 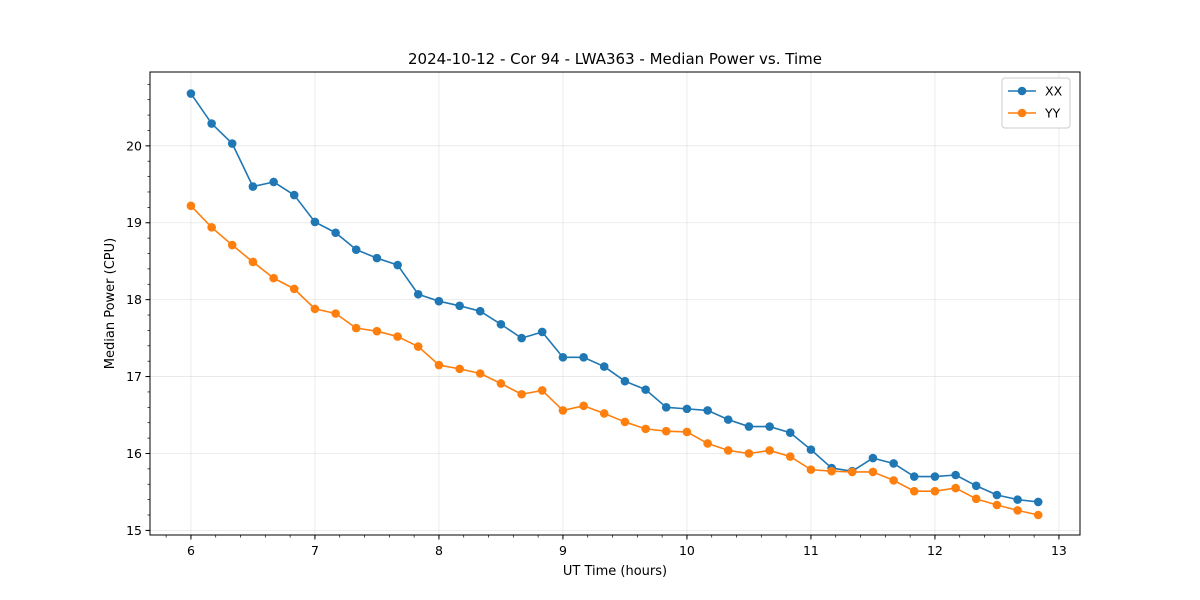 What do you see at coordinates (110, 303) in the screenshot?
I see `y-axis-label: Median Power (CPU)` at bounding box center [110, 303].